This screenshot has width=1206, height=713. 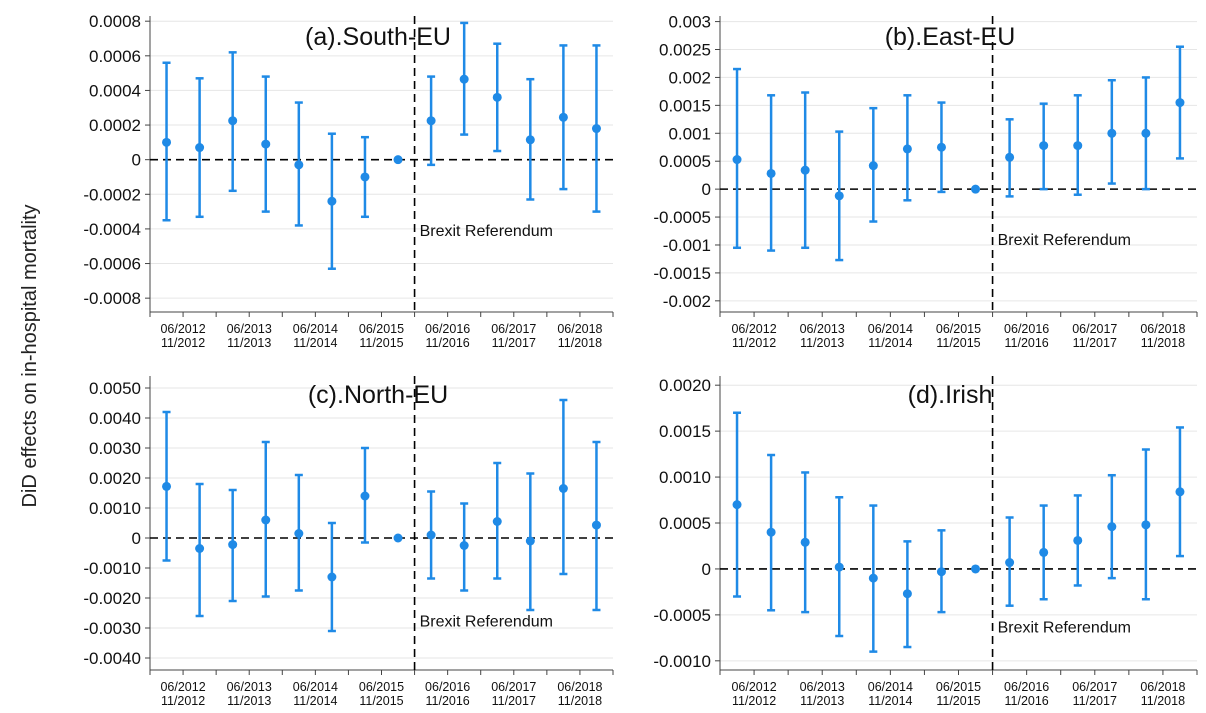 I want to click on panel-title: (b).East-EU, so click(x=950, y=37).